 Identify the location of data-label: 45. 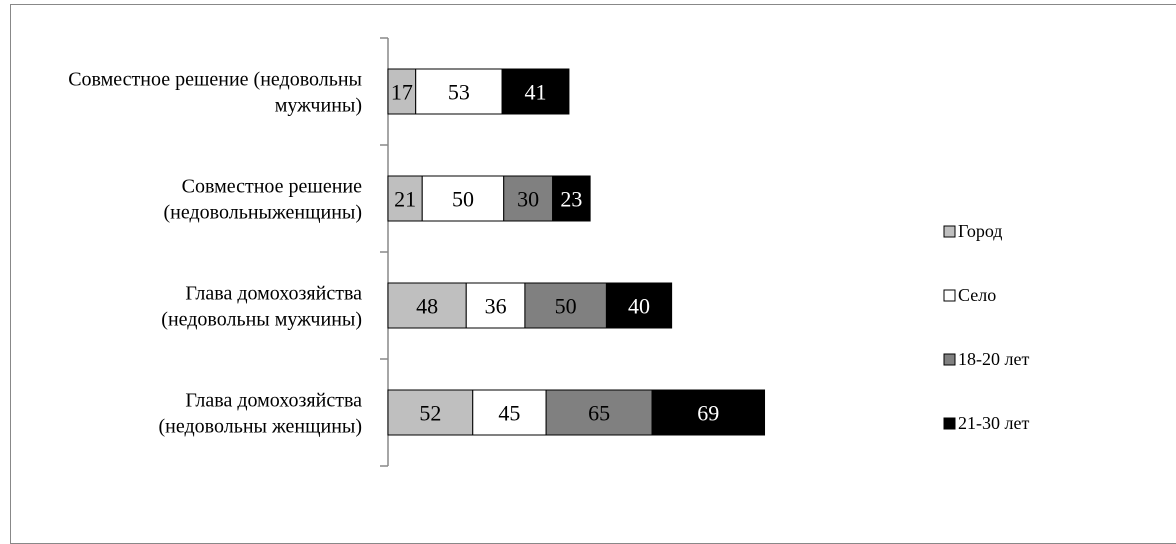
(509, 413).